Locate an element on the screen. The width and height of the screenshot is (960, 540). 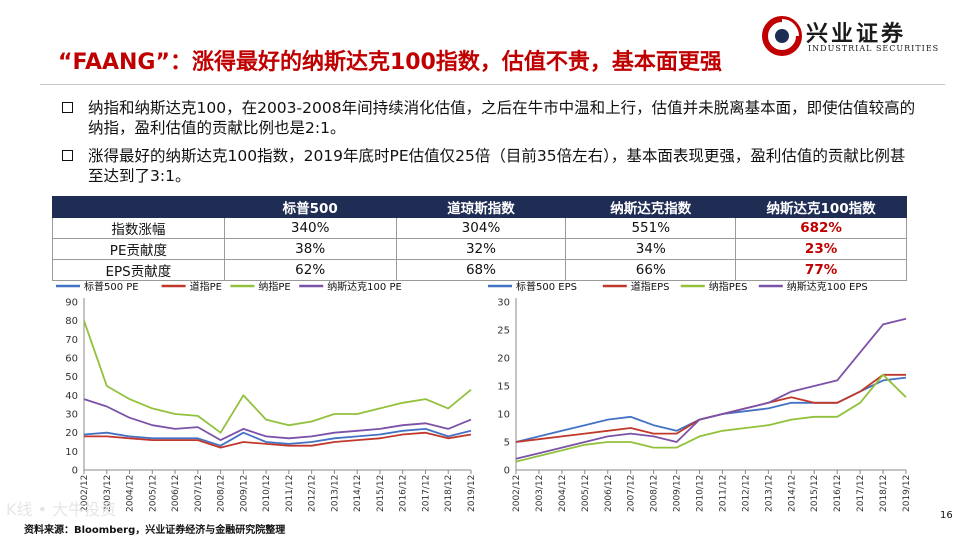
table-row-label: 指数涨幅 is located at coordinates (138, 228).